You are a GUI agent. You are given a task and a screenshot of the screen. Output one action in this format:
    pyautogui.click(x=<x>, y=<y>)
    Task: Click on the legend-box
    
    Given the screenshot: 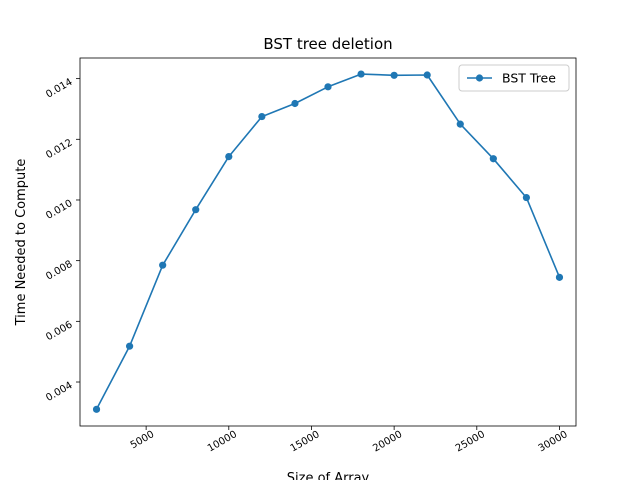 What is the action you would take?
    pyautogui.click(x=514, y=78)
    